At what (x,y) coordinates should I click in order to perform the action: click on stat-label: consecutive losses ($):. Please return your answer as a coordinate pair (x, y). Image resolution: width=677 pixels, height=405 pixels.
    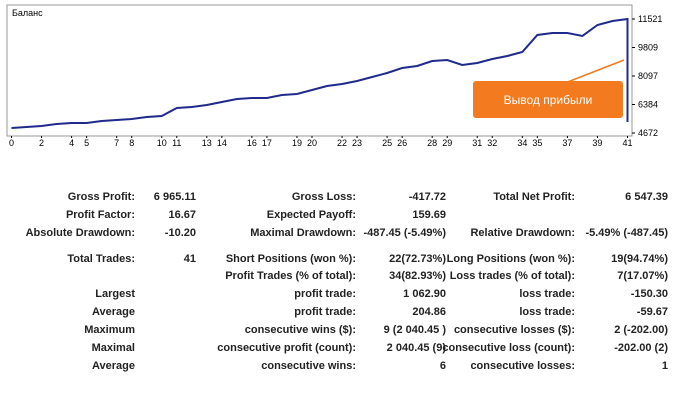
    Looking at the image, I should click on (514, 330).